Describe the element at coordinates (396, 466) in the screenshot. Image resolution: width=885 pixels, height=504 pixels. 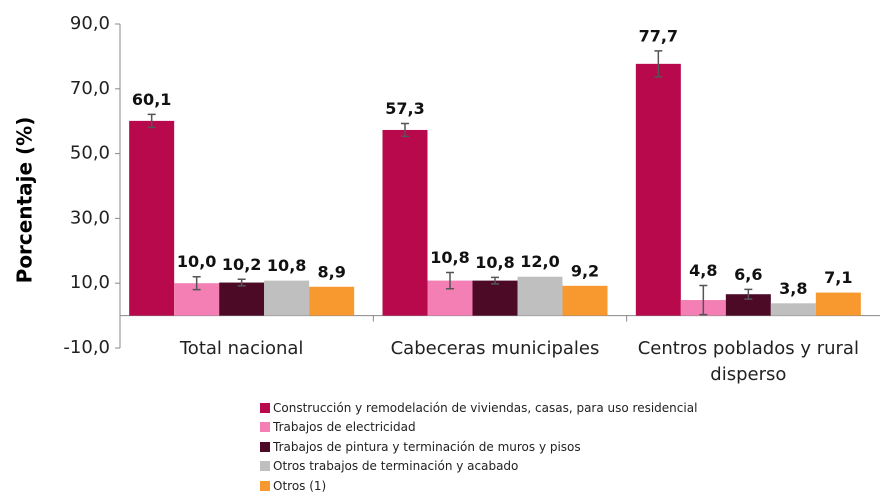
I see `legend-label: Otros trabajos de terminación y acabado` at that location.